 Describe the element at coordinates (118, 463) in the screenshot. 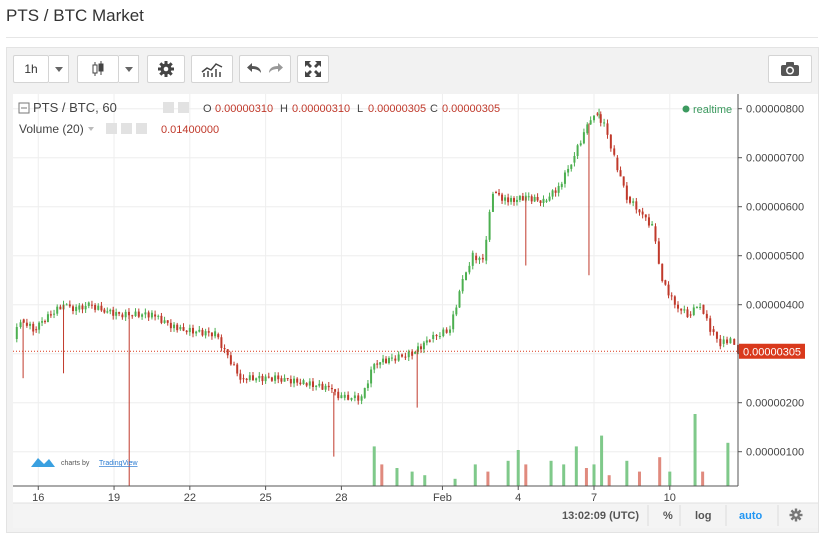

I see `branding-link: TradingView` at that location.